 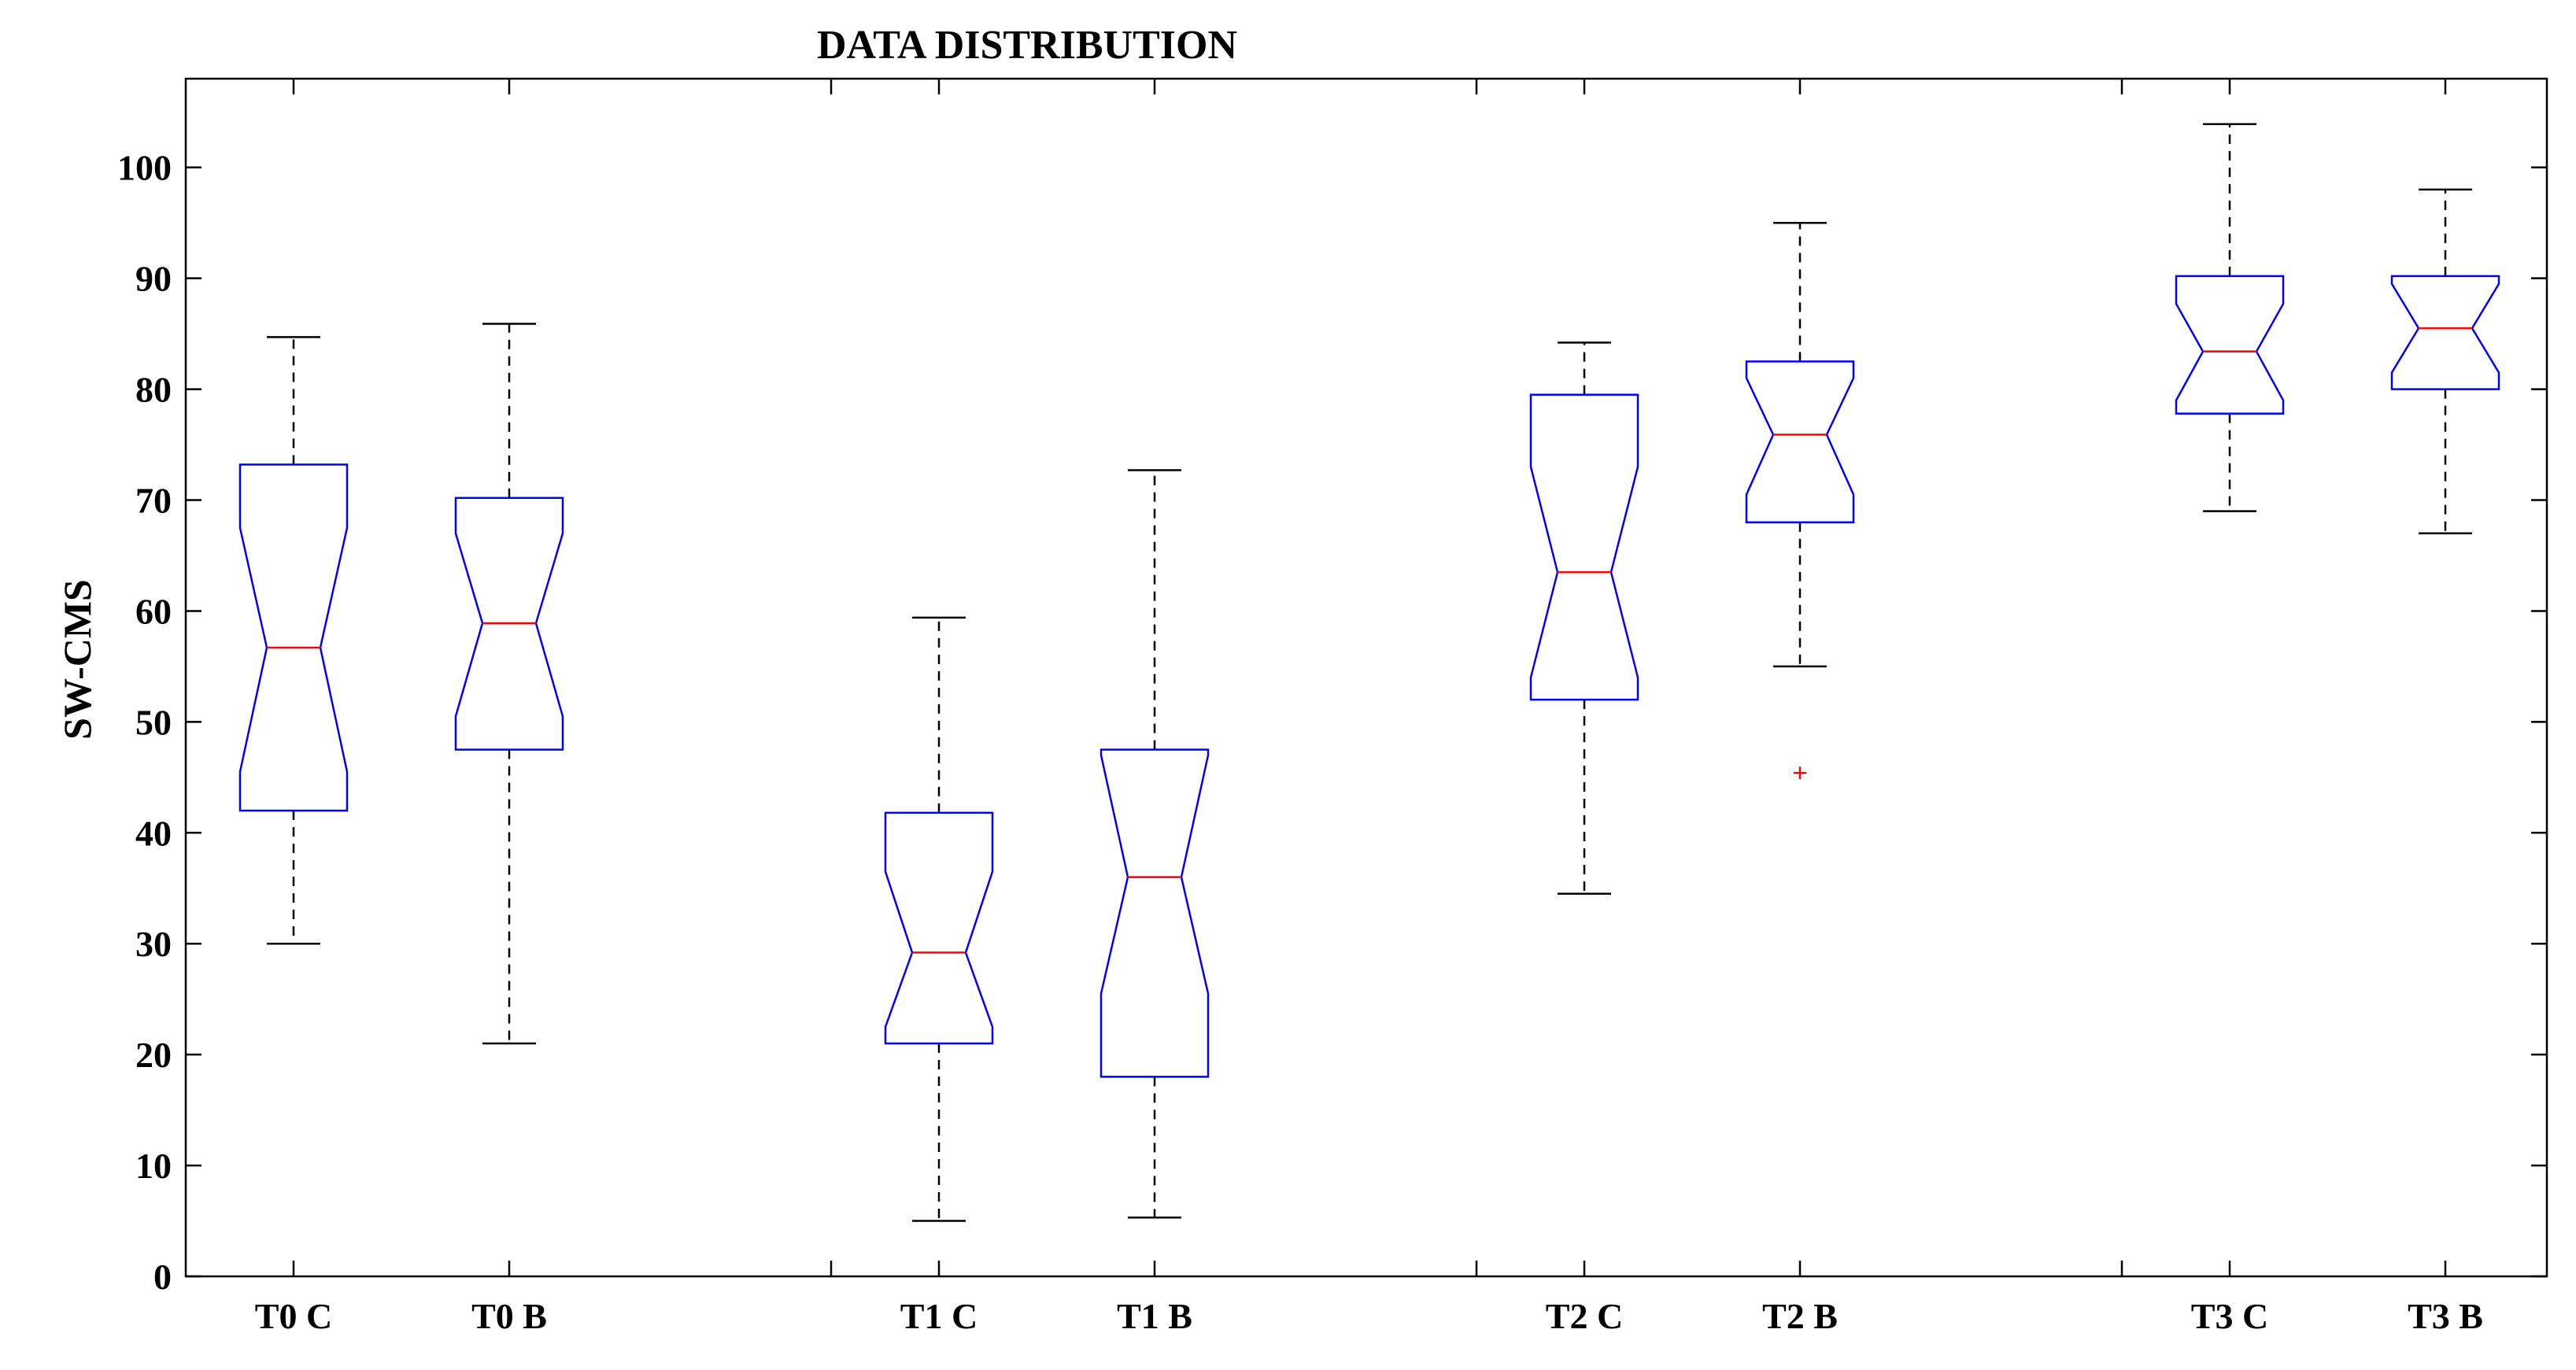 I want to click on y-axis-label: SW-CMS, so click(x=77, y=659).